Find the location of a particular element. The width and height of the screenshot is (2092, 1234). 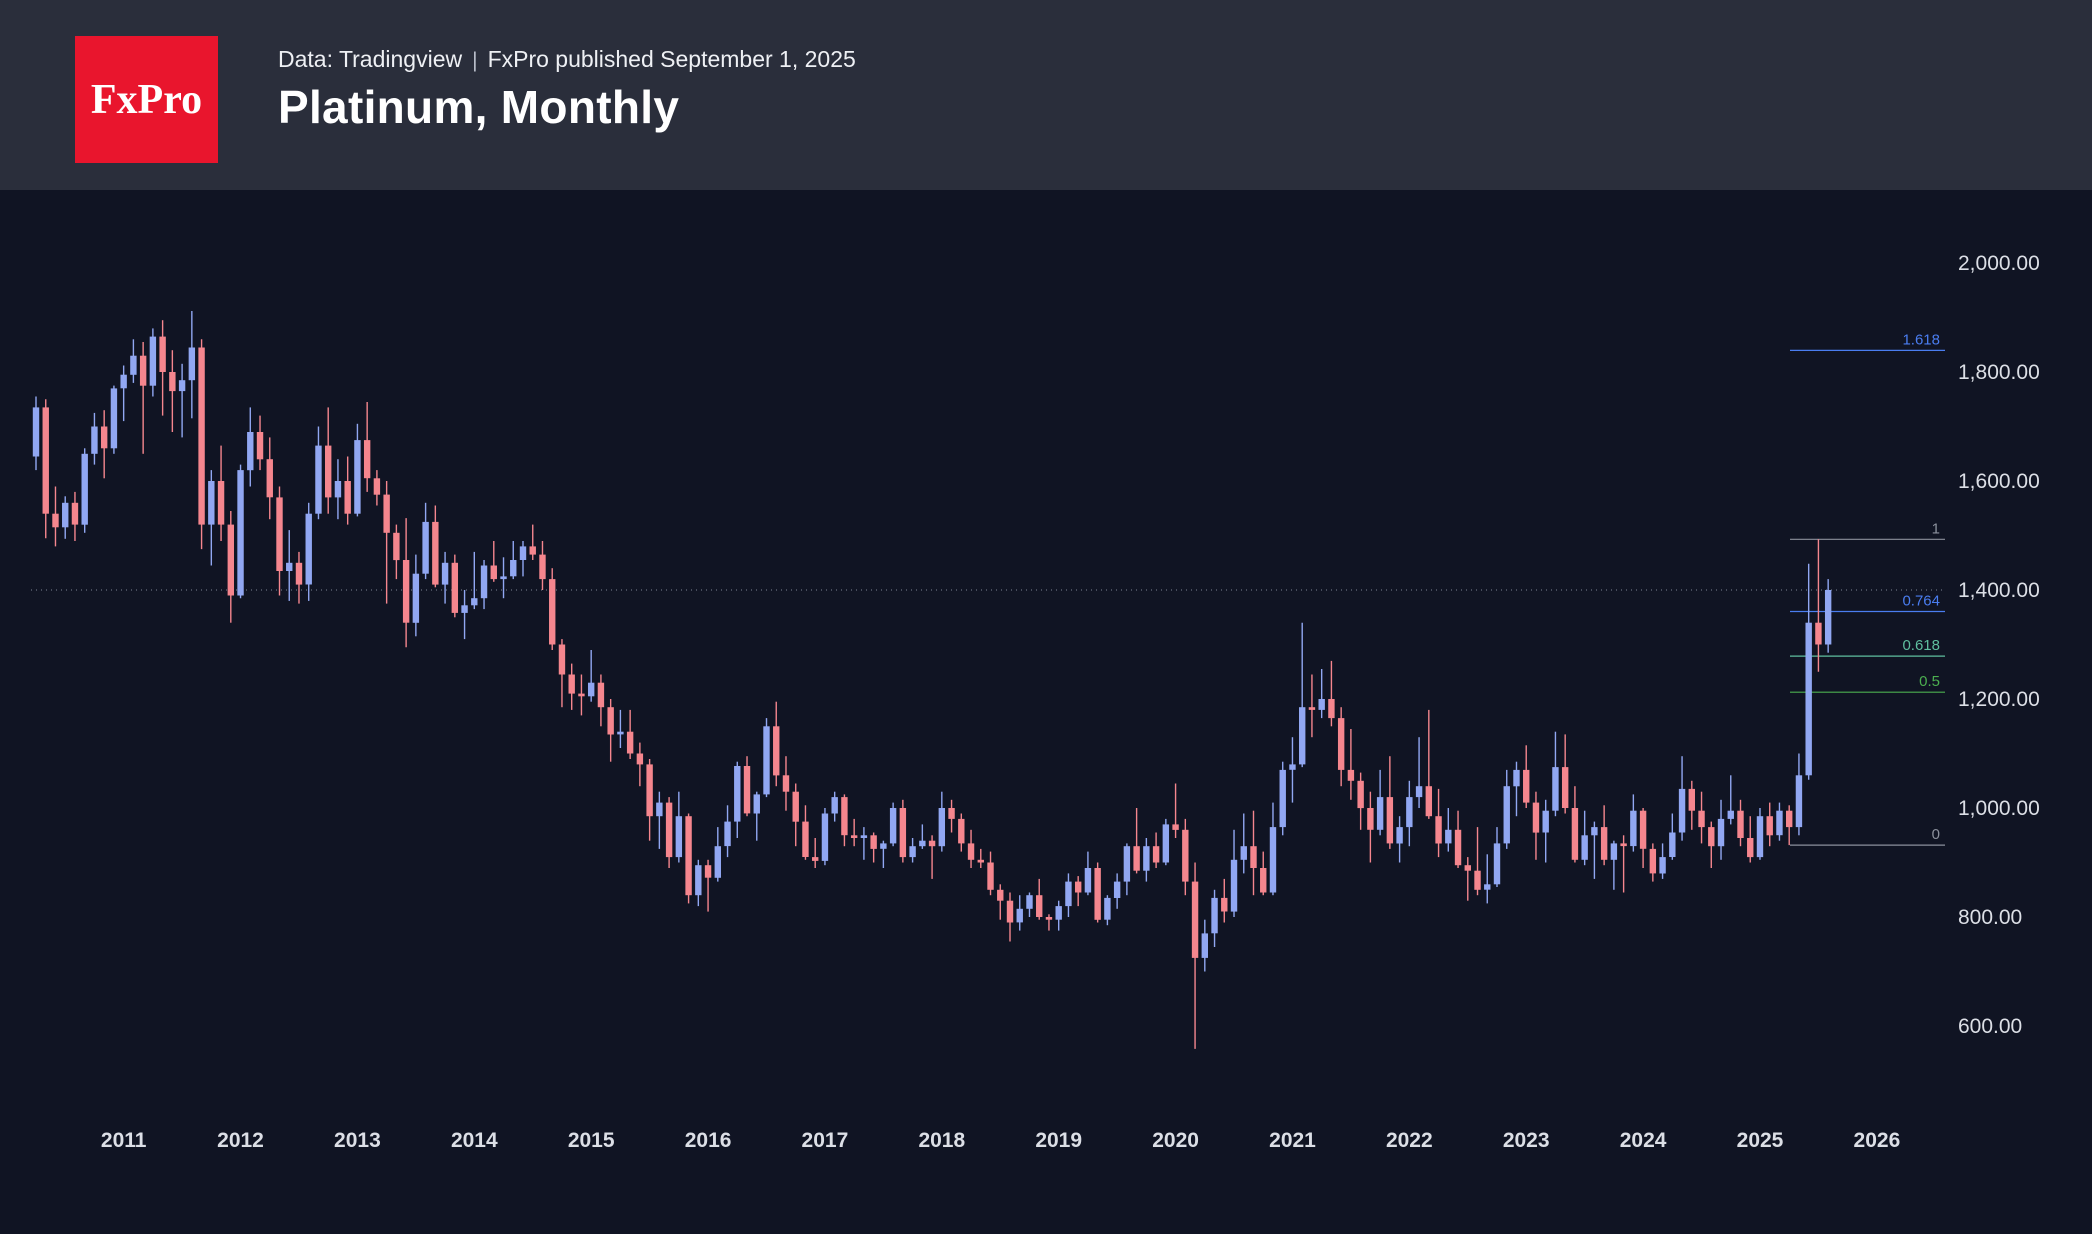

fib-retracement is located at coordinates (1867, 597).